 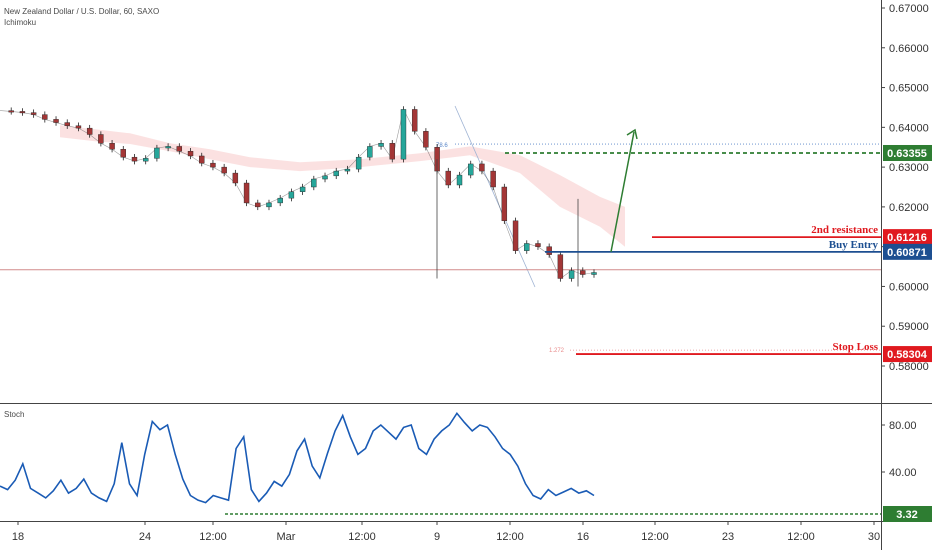 I want to click on time-tick-label: 24, so click(x=145, y=537).